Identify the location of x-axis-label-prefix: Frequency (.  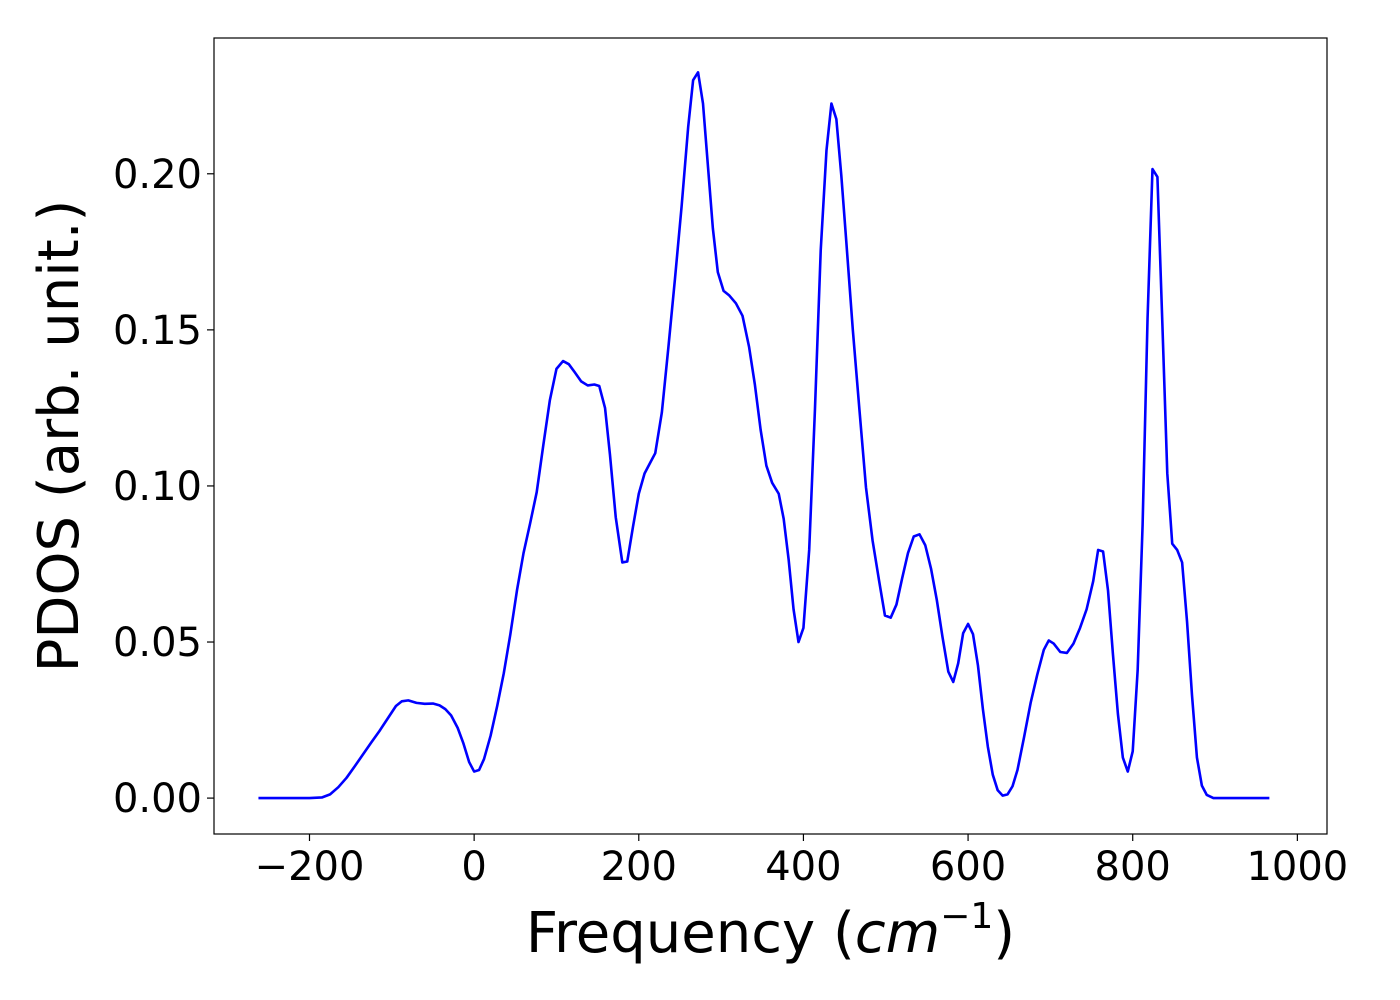
(690, 933).